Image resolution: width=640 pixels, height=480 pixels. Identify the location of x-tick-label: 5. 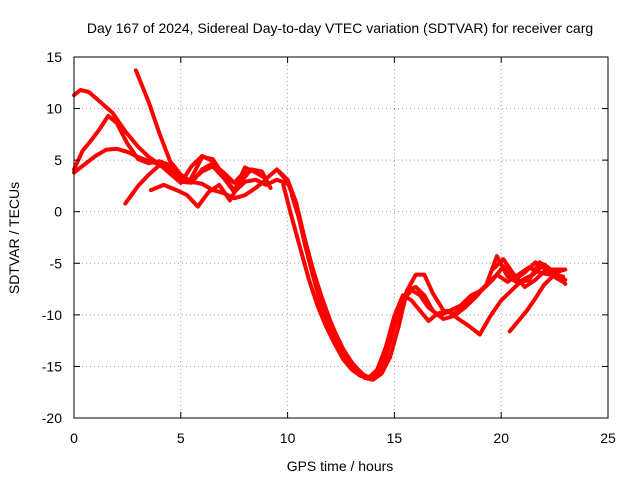
(181, 438).